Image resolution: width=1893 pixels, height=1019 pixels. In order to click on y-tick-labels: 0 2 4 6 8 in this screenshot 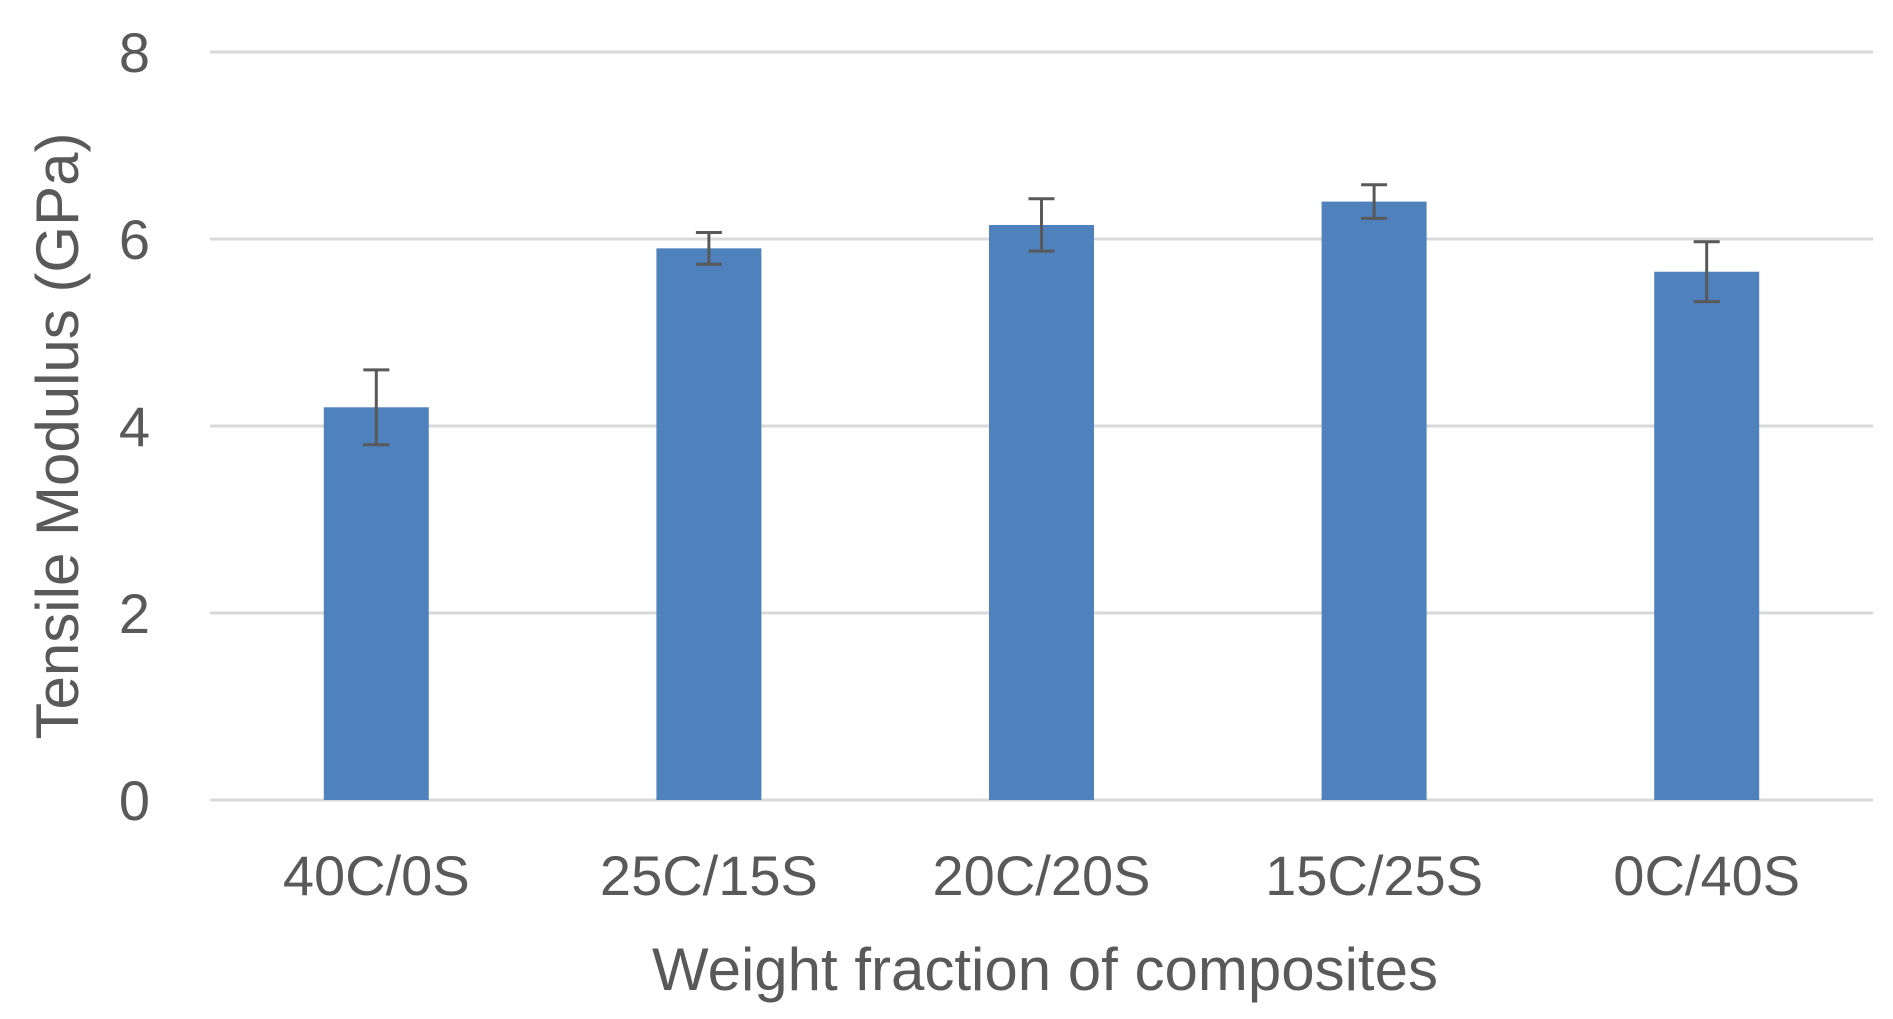, I will do `click(134, 426)`.